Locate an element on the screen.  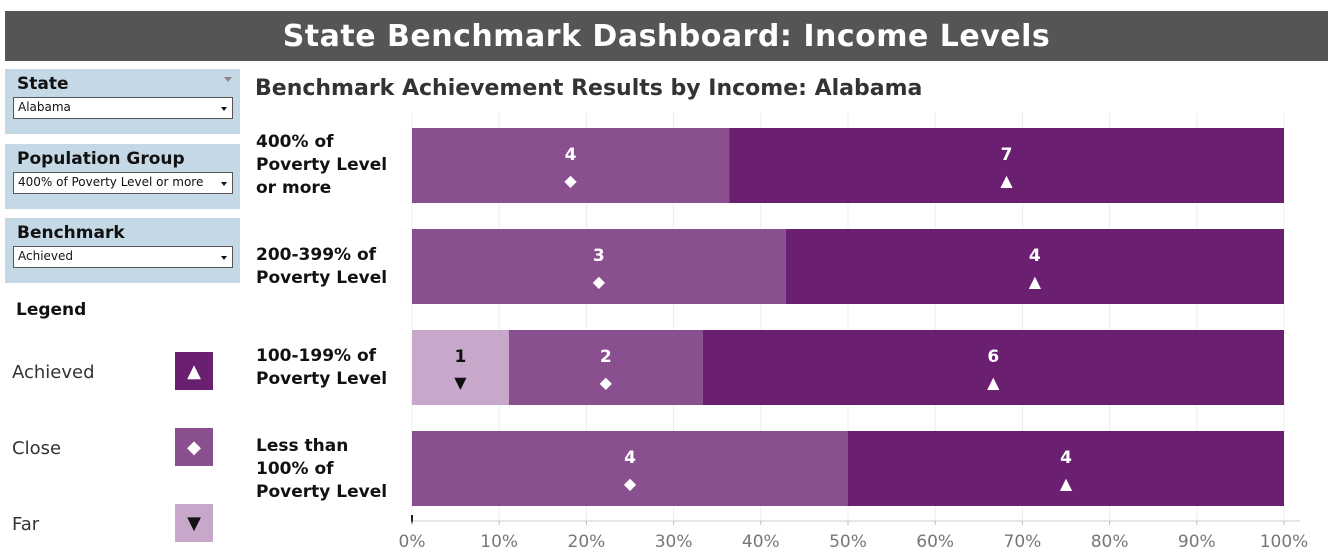
benchmark-filter: Benchmark Achieved is located at coordinates (122, 250).